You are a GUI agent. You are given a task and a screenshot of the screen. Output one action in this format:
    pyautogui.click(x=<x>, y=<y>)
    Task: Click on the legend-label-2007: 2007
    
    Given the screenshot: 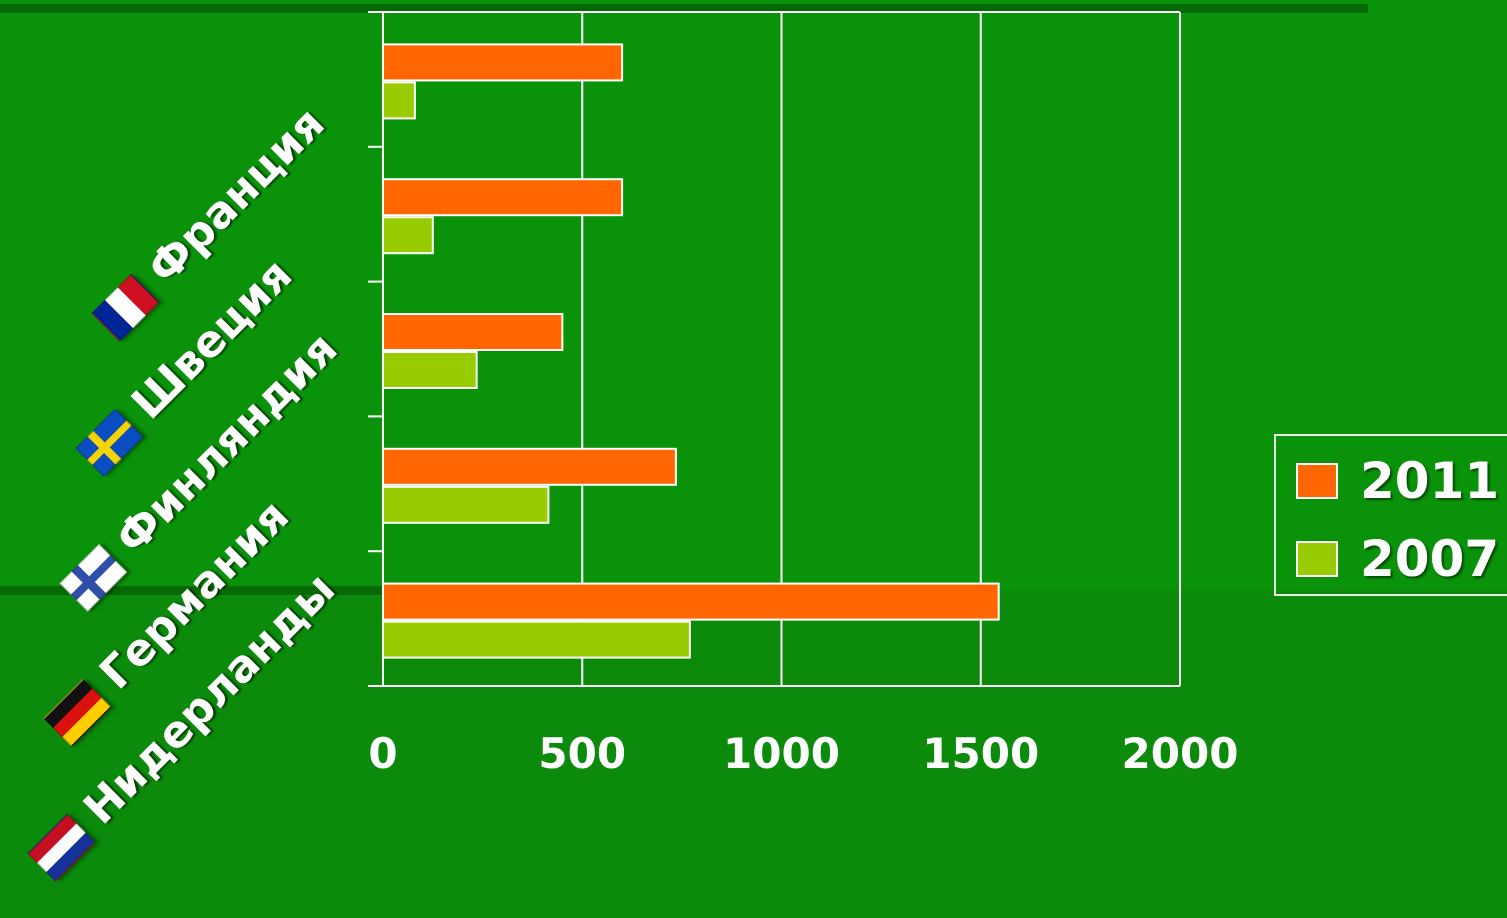 What is the action you would take?
    pyautogui.click(x=1430, y=559)
    